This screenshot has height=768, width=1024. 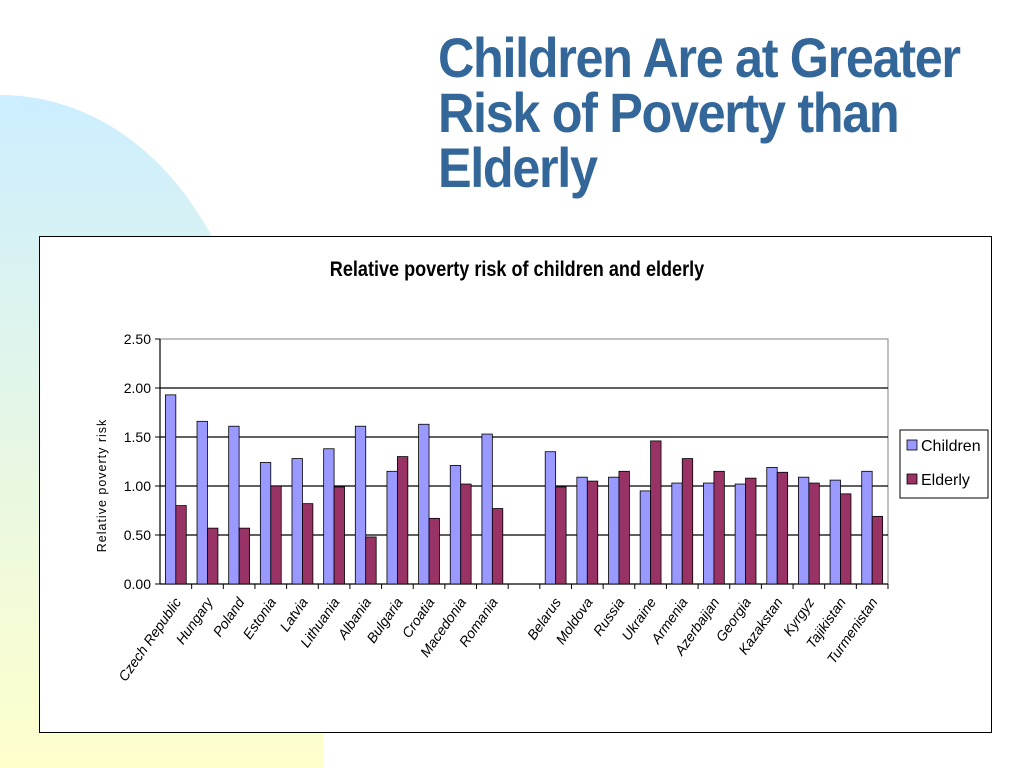 I want to click on legend-label-elderly: Elderly, so click(x=945, y=480).